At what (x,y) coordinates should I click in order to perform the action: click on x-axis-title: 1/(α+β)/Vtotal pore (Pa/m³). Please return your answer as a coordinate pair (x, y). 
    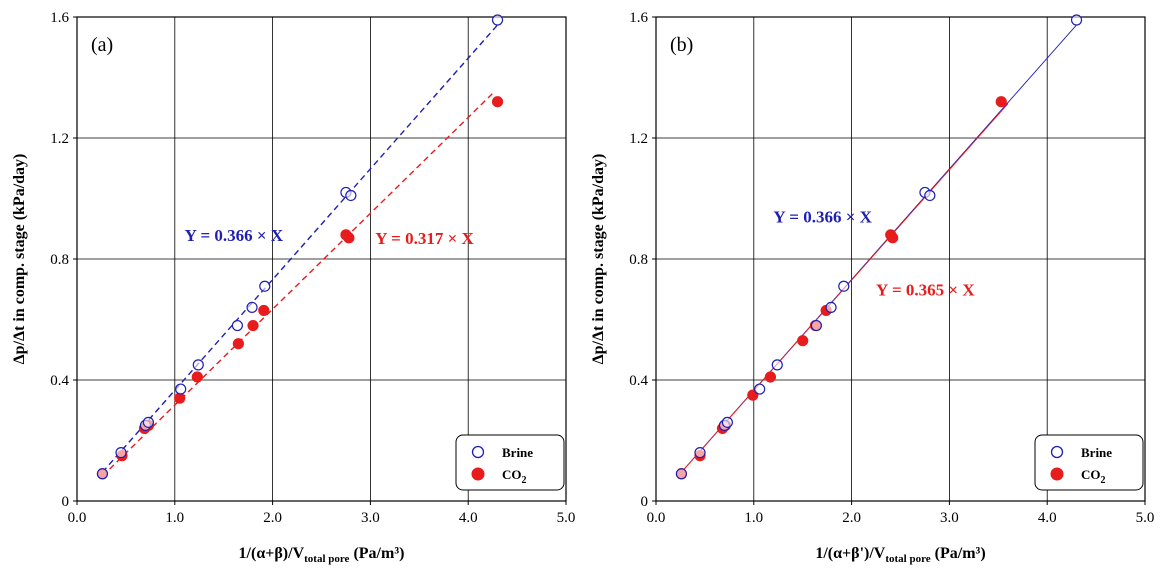
    Looking at the image, I should click on (322, 555).